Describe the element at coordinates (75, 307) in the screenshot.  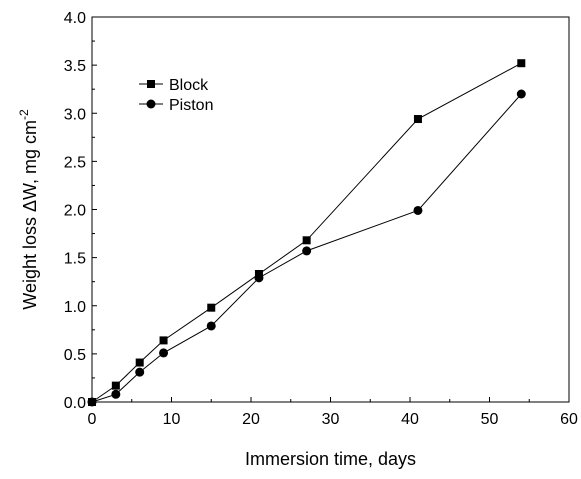
I see `y-tick-label: 1.0` at that location.